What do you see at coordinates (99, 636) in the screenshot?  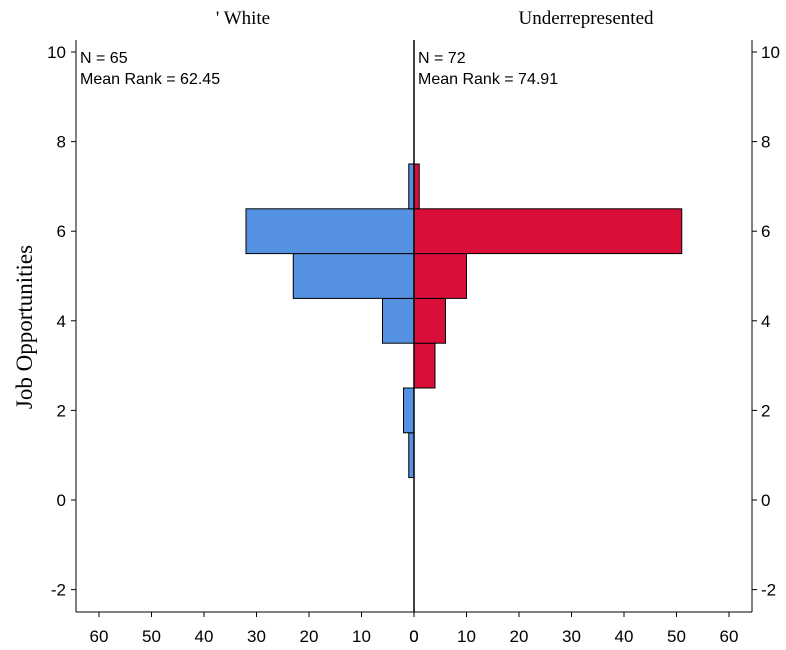 I see `x-tick-label-left-60: 60` at bounding box center [99, 636].